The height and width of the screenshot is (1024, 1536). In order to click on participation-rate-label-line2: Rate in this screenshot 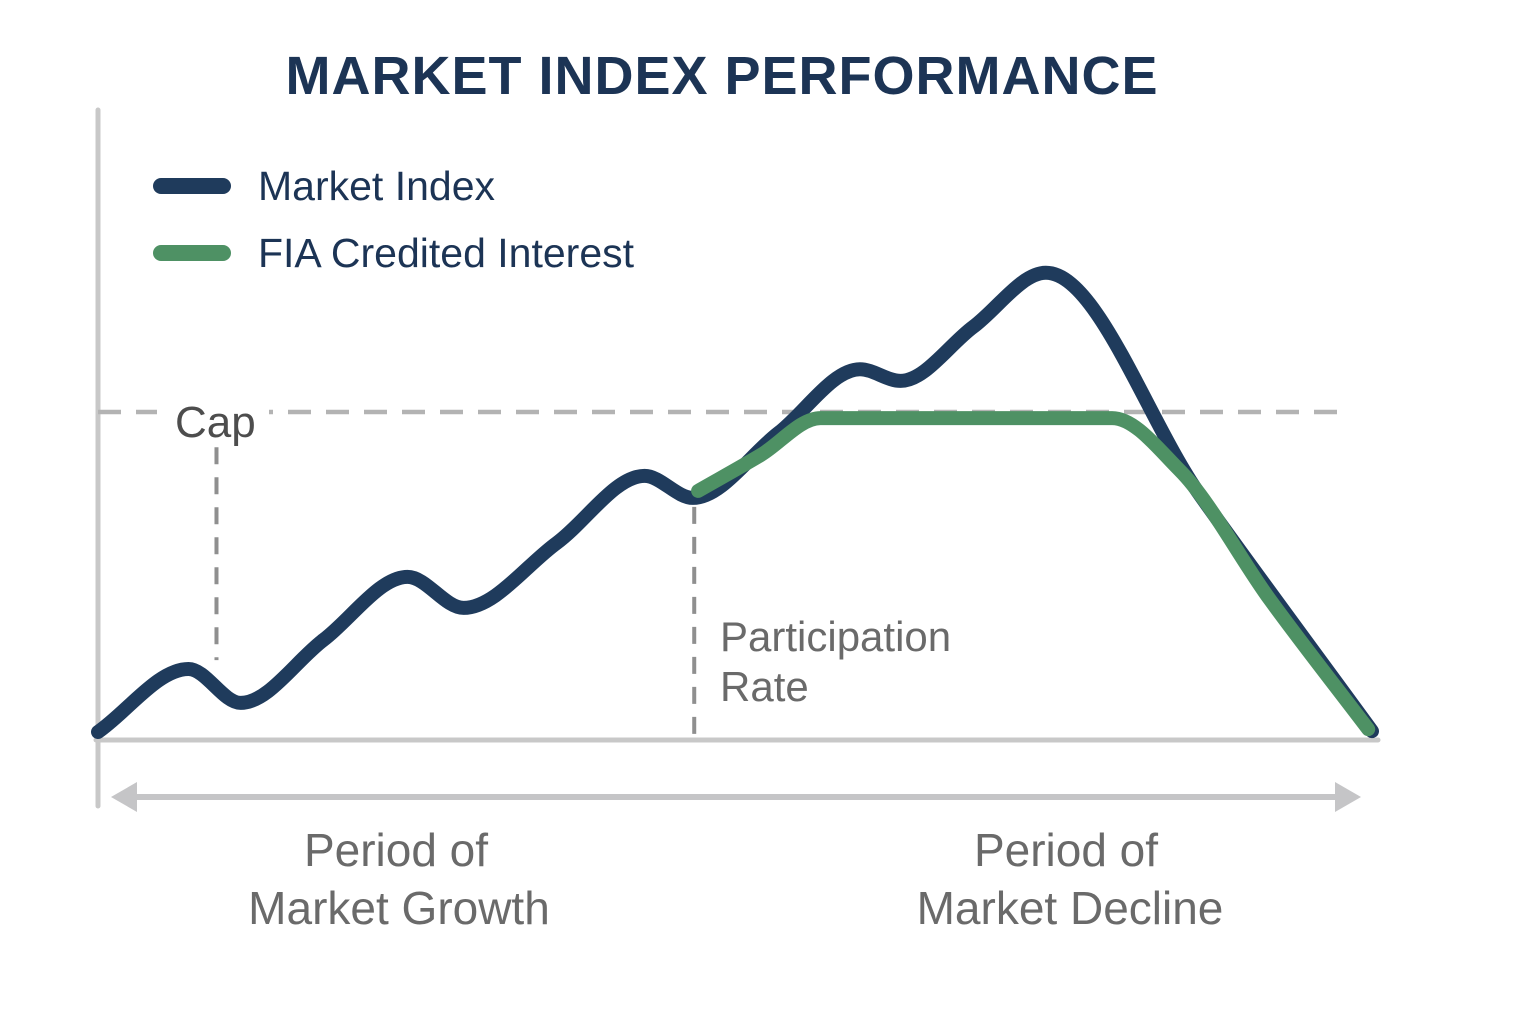, I will do `click(764, 686)`.